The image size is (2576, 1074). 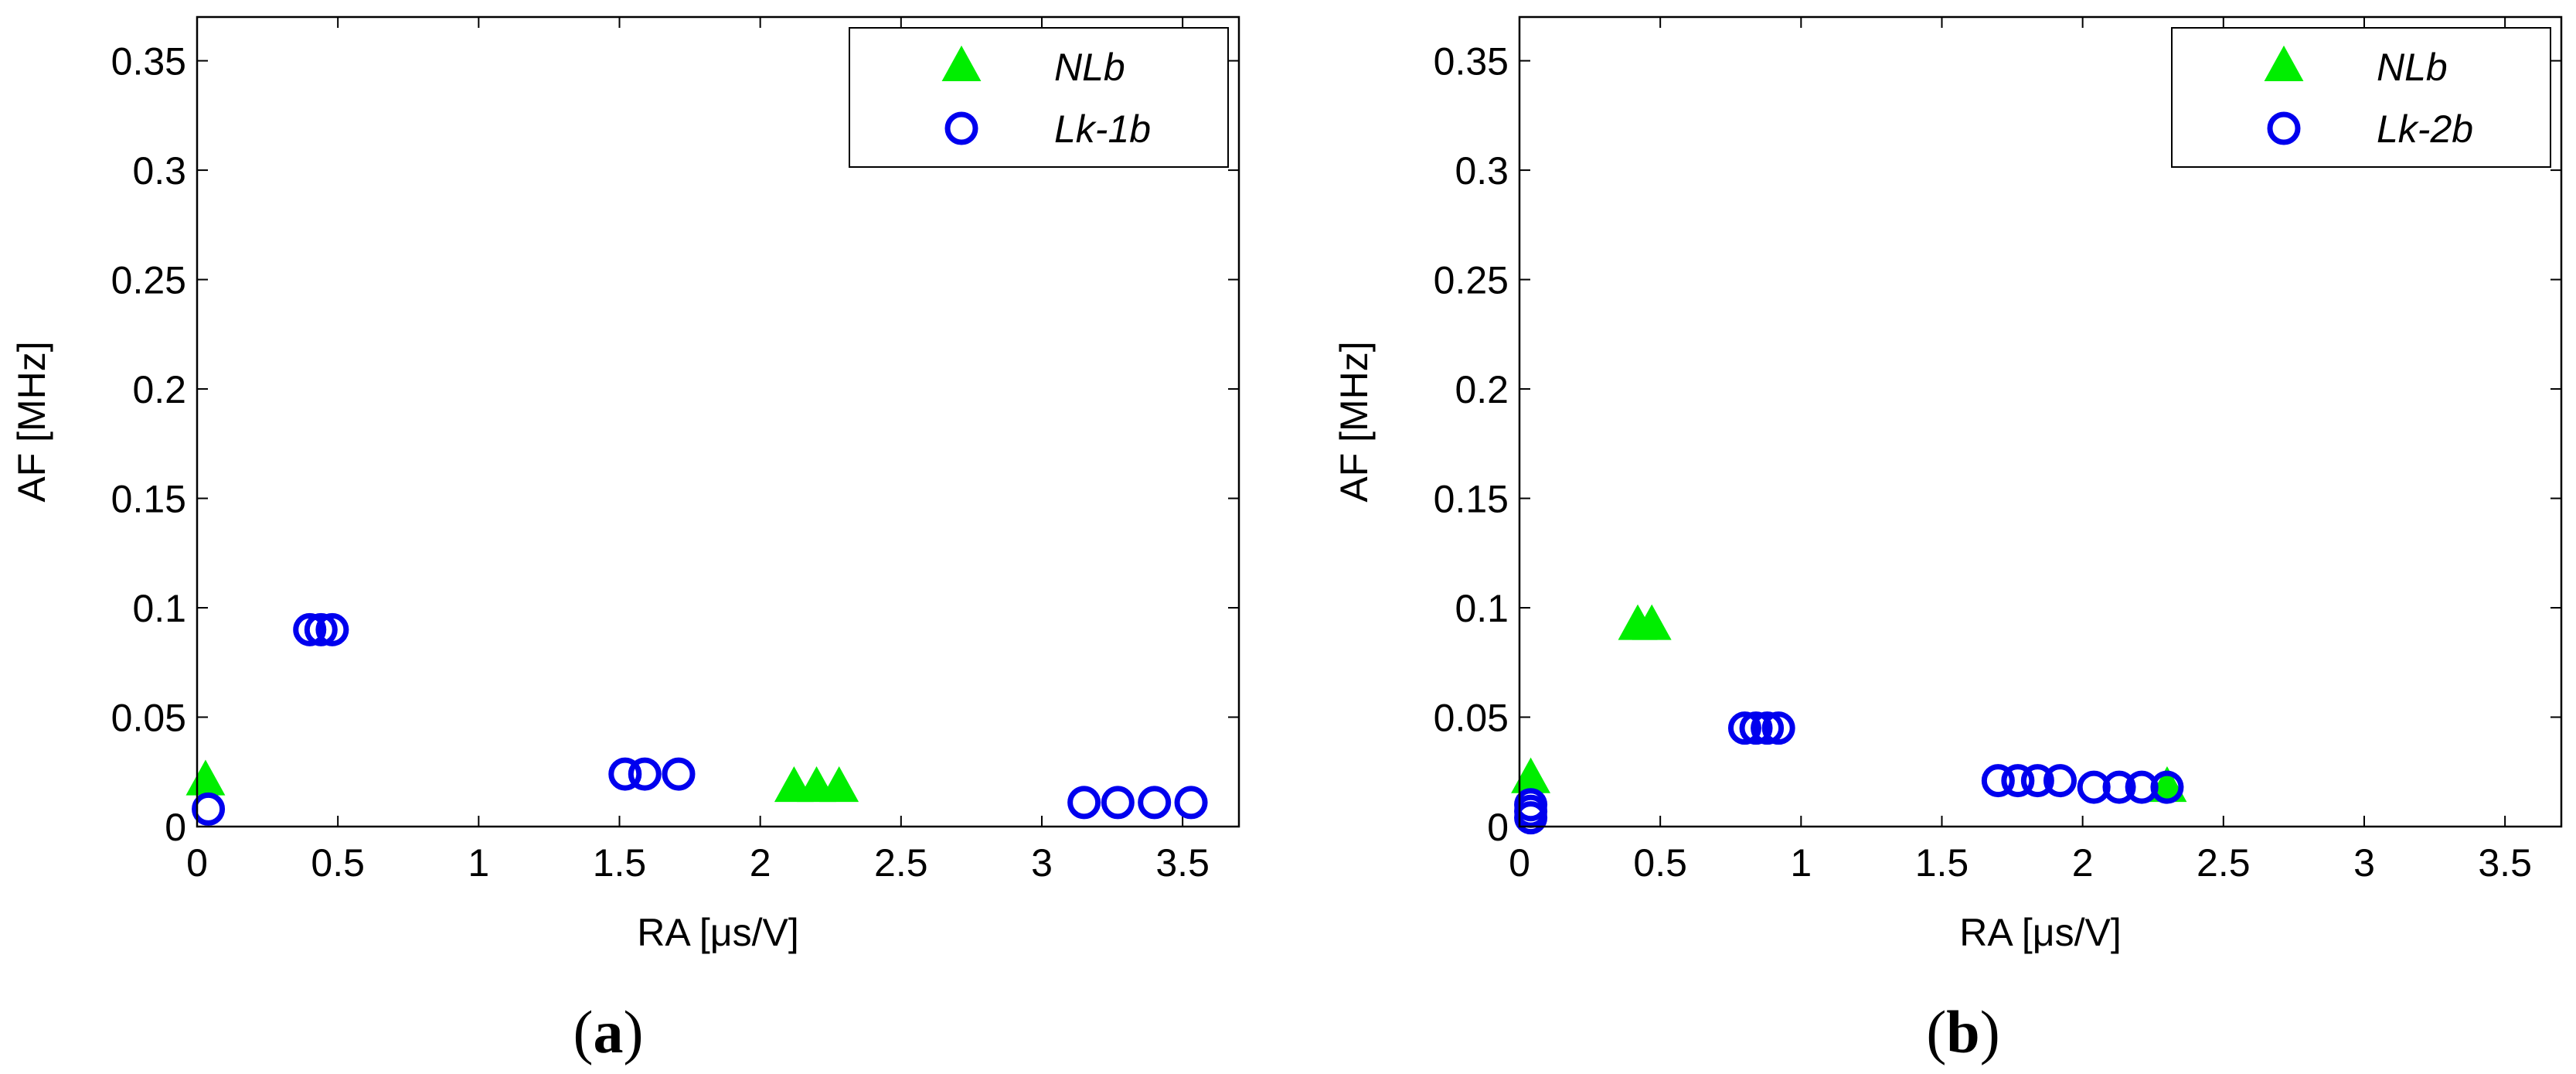 I want to click on caption-a-label: a, so click(x=608, y=1031).